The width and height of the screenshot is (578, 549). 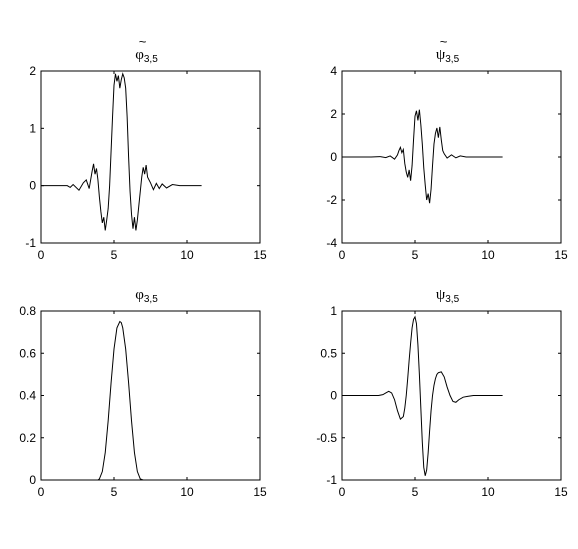 I want to click on y-tick-label: 0.8, so click(x=27, y=311).